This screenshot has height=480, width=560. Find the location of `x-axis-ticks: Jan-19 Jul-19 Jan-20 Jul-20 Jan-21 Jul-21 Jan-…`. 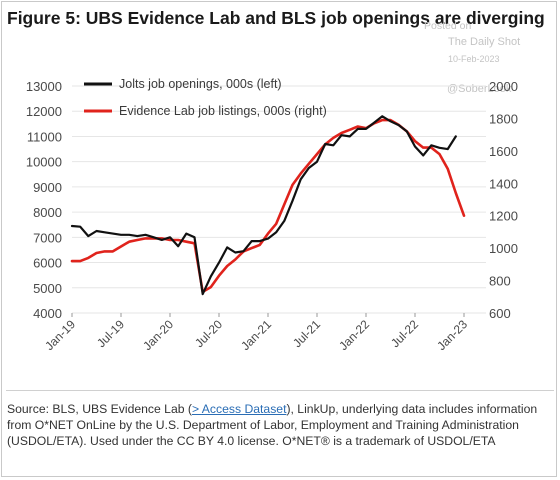

x-axis-ticks: Jan-19 Jul-19 Jan-20 Jul-20 Jan-21 Jul-21 Jan-… is located at coordinates (256, 333).